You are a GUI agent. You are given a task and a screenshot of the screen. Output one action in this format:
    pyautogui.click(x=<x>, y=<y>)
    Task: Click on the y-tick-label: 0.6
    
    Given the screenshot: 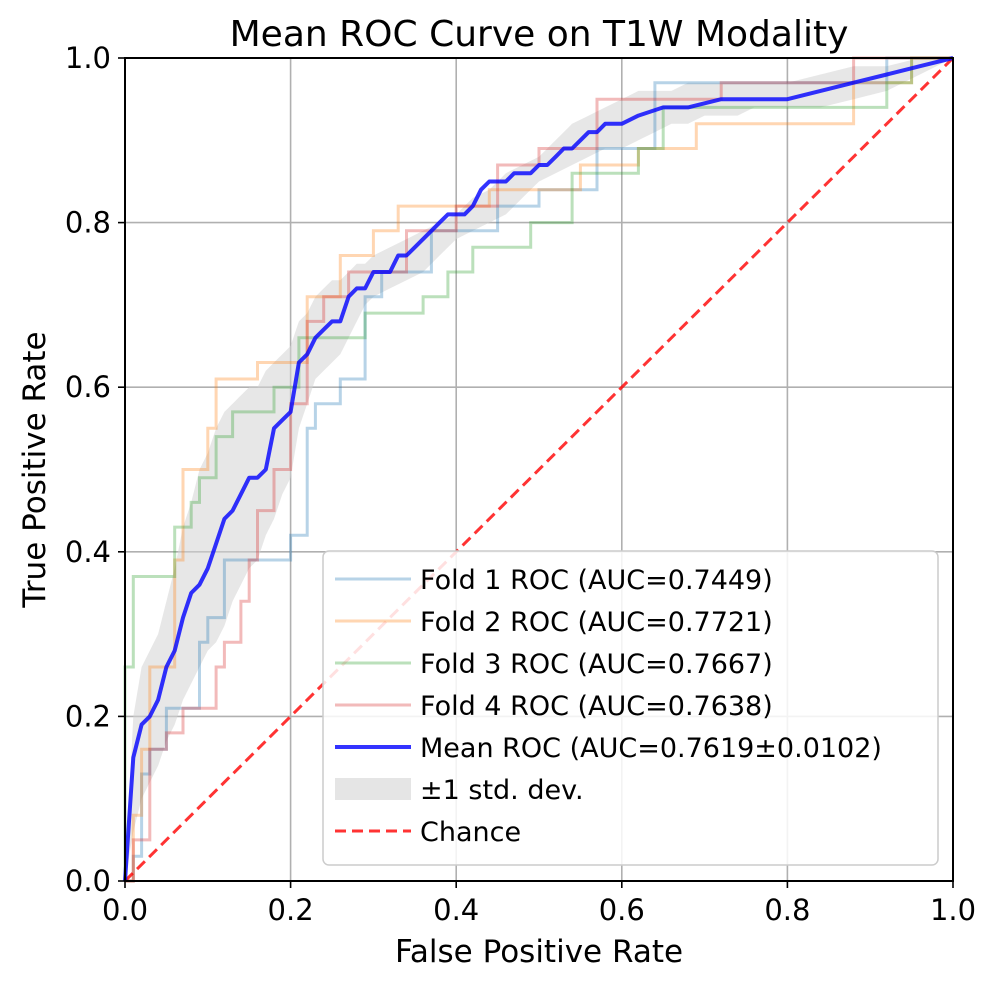 What is the action you would take?
    pyautogui.click(x=88, y=387)
    